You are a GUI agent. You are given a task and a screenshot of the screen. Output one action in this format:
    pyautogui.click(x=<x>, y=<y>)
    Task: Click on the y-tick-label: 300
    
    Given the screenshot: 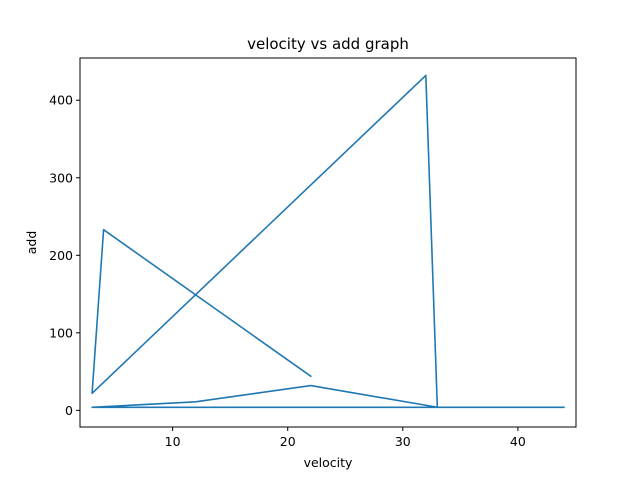 What is the action you would take?
    pyautogui.click(x=61, y=177)
    